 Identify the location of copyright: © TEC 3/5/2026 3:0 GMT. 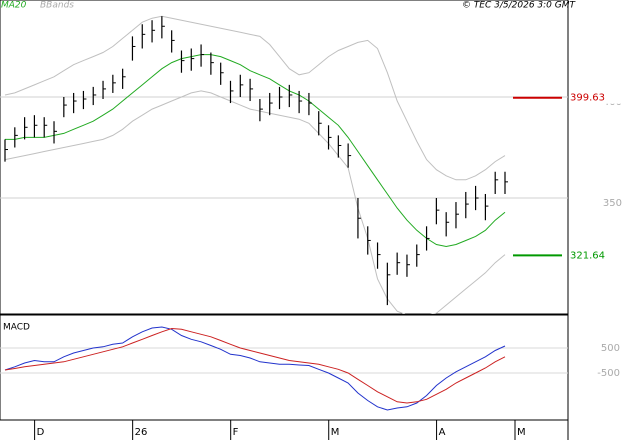
(519, 6).